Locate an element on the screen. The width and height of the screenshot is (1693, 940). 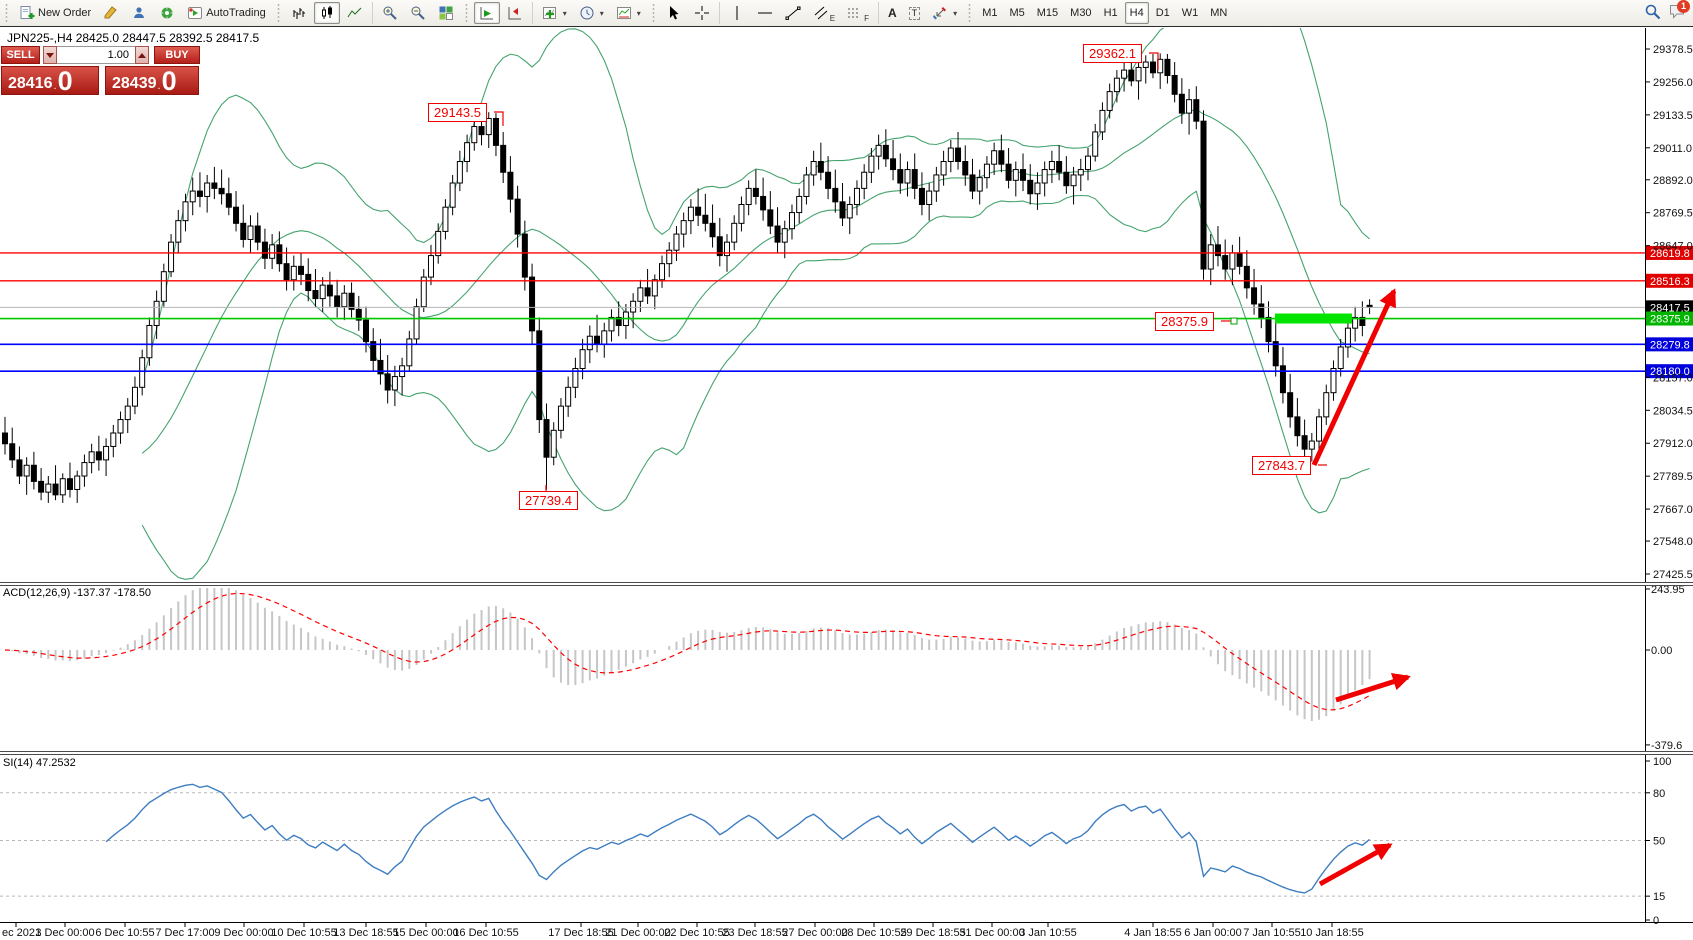
autotrading-button: AutoTrading is located at coordinates (226, 13).